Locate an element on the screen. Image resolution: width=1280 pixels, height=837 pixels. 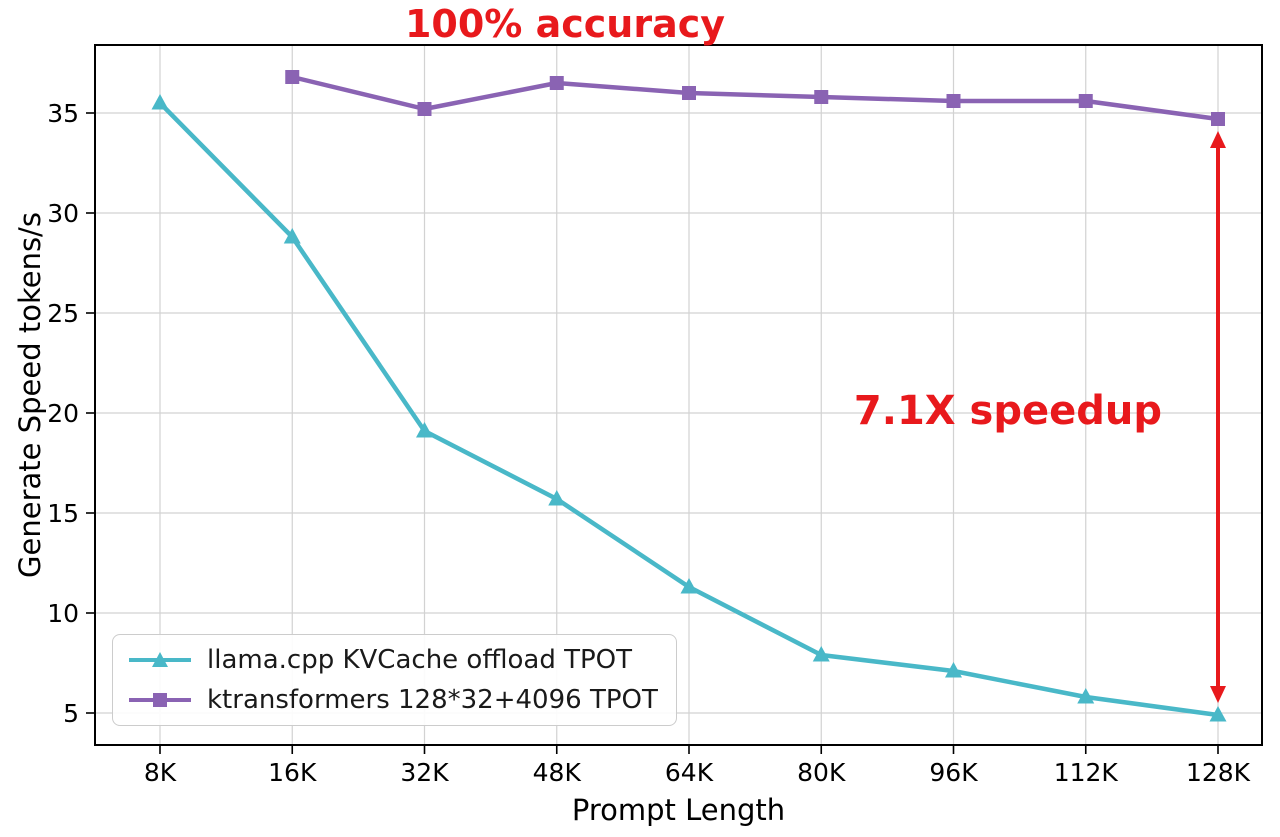
chart-title-annotation: 100% accuracy is located at coordinates (565, 24).